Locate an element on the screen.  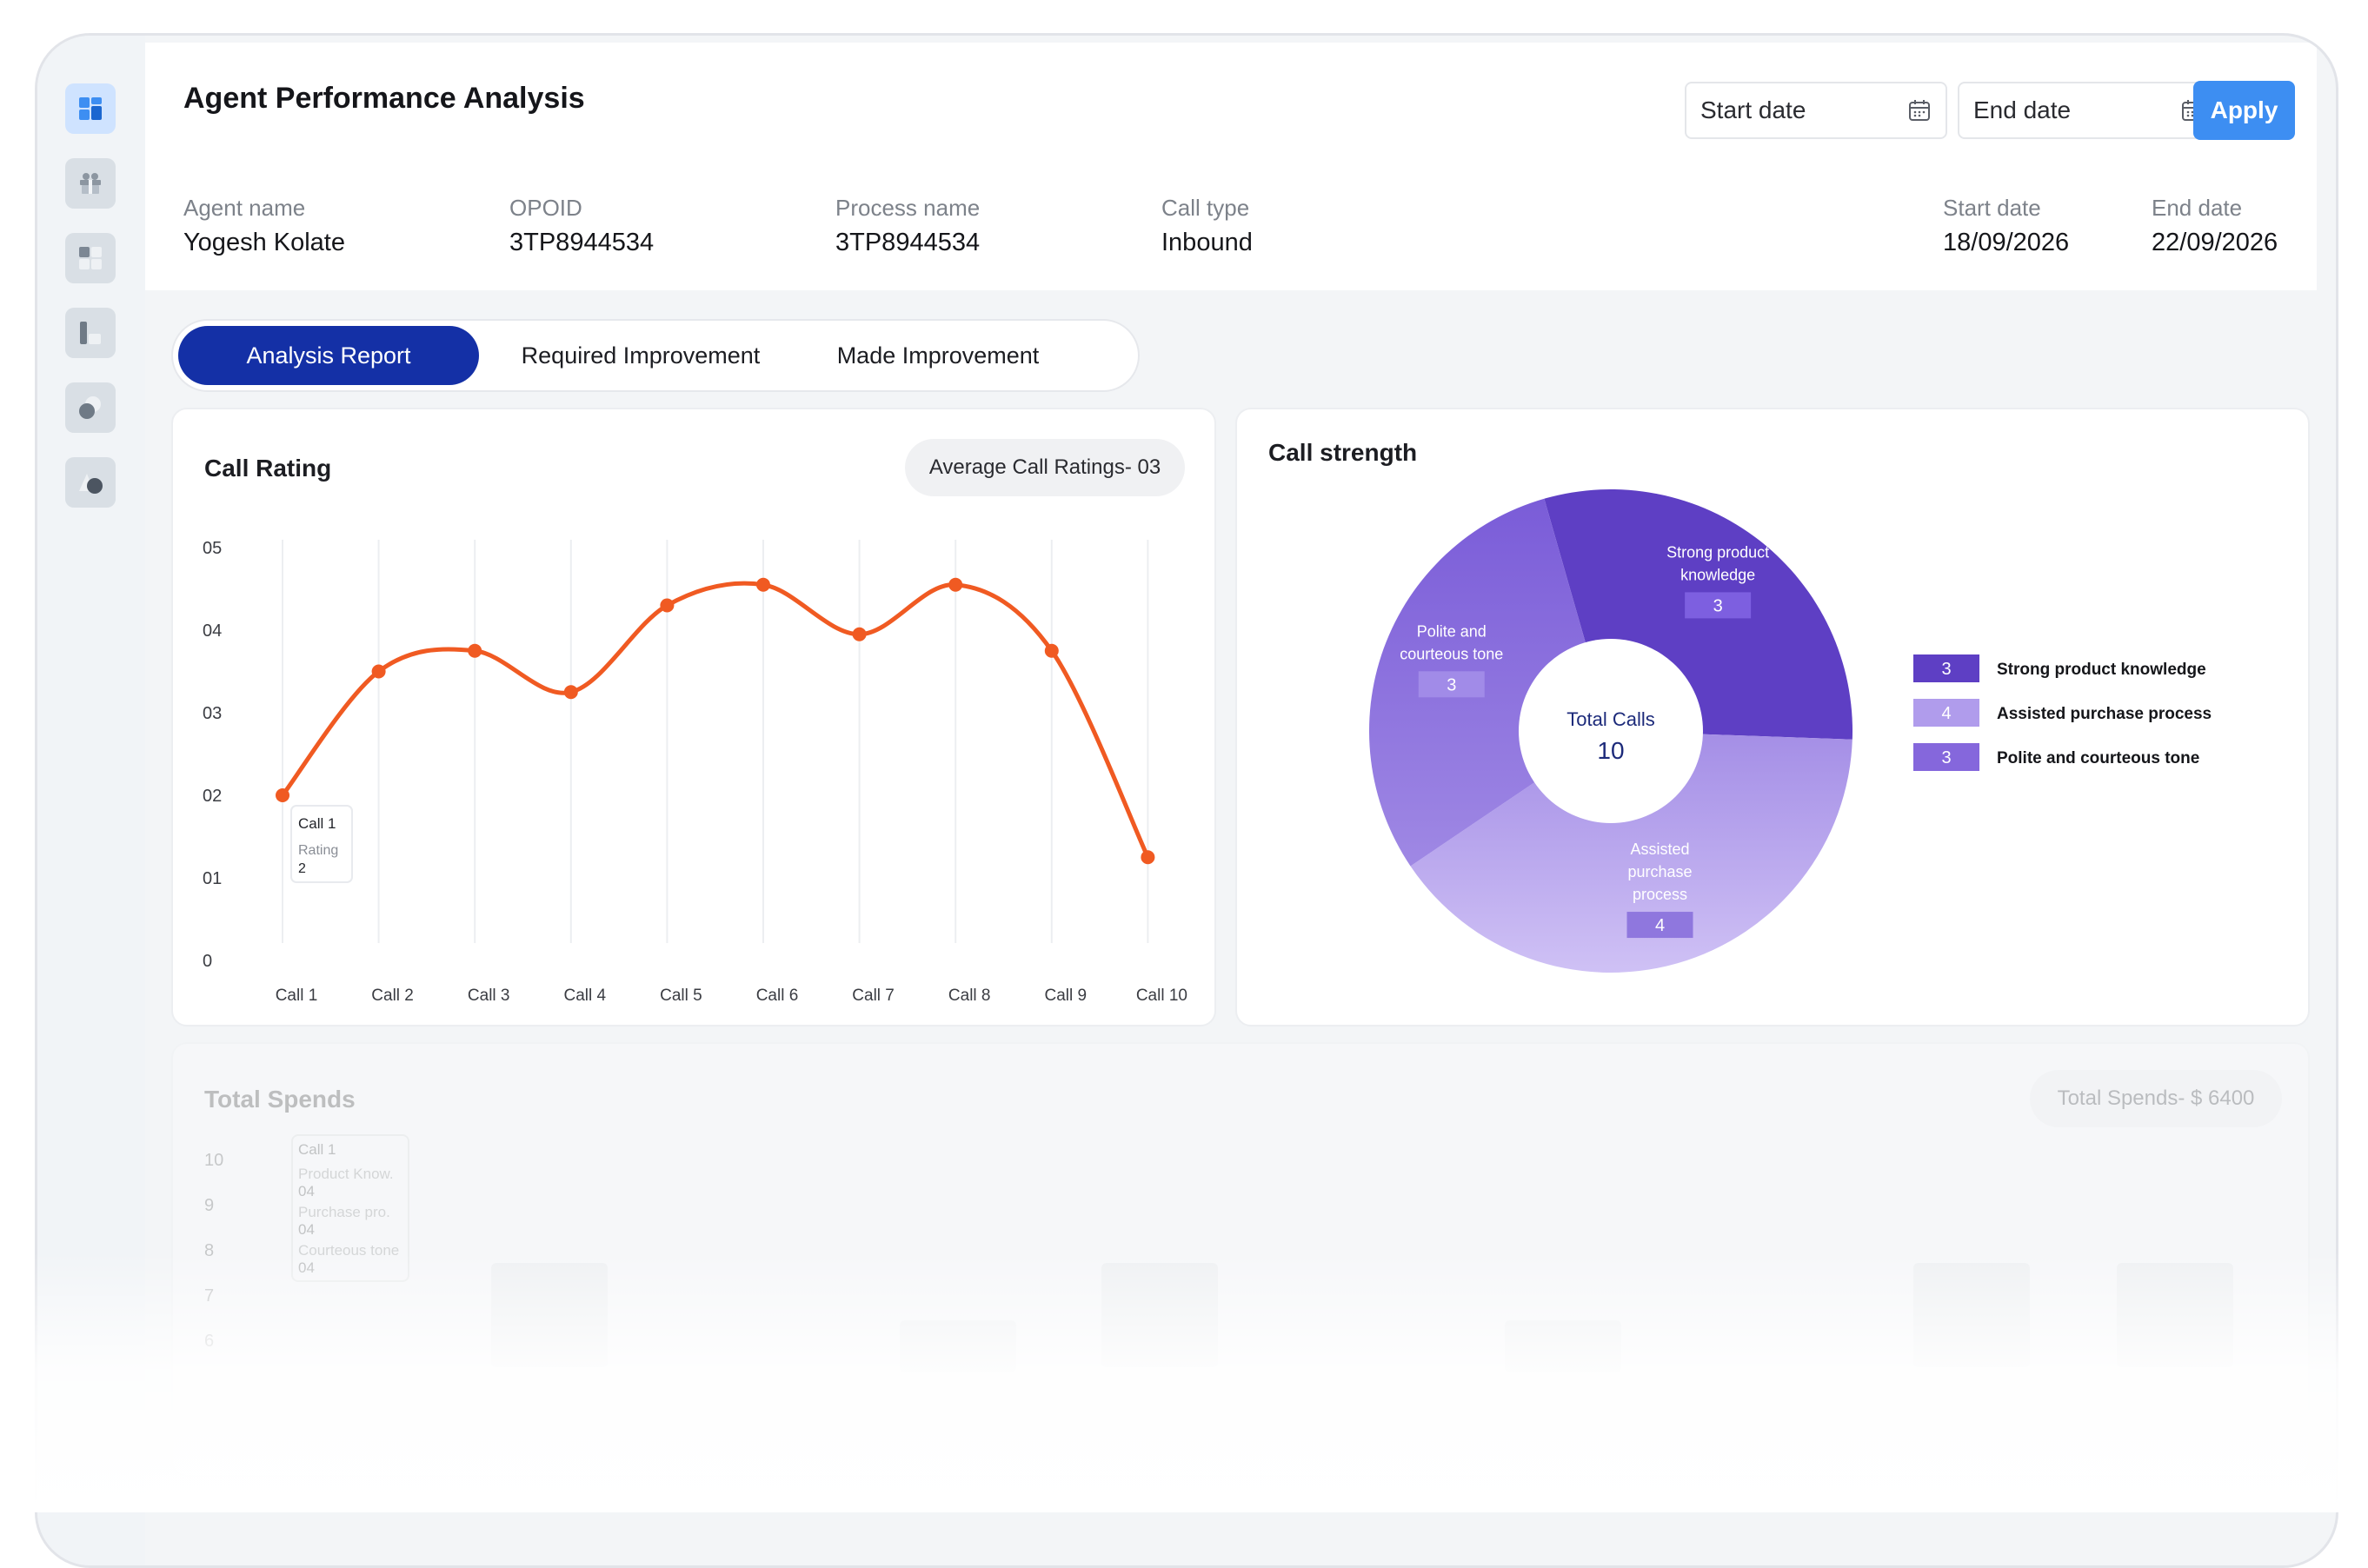
apps-grid-icon is located at coordinates (91, 258).